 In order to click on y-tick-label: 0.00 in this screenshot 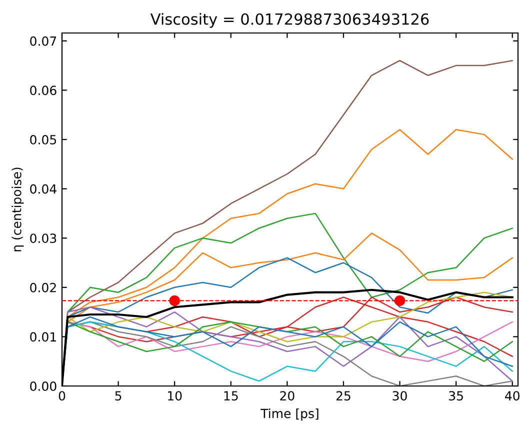, I will do `click(43, 386)`.